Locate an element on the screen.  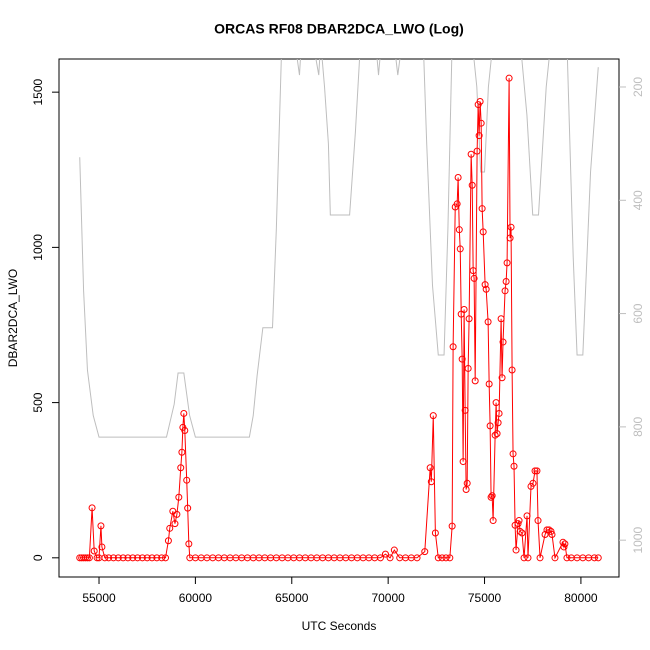
x-tick-label: 65000 is located at coordinates (292, 598).